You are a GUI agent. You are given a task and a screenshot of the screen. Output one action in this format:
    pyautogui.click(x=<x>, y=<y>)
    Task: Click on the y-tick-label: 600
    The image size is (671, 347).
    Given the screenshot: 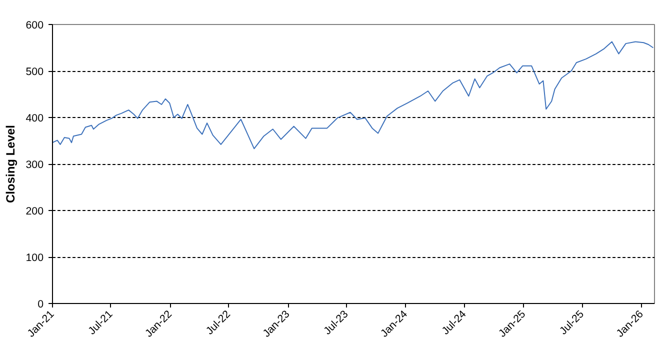 What is the action you would take?
    pyautogui.click(x=35, y=26)
    